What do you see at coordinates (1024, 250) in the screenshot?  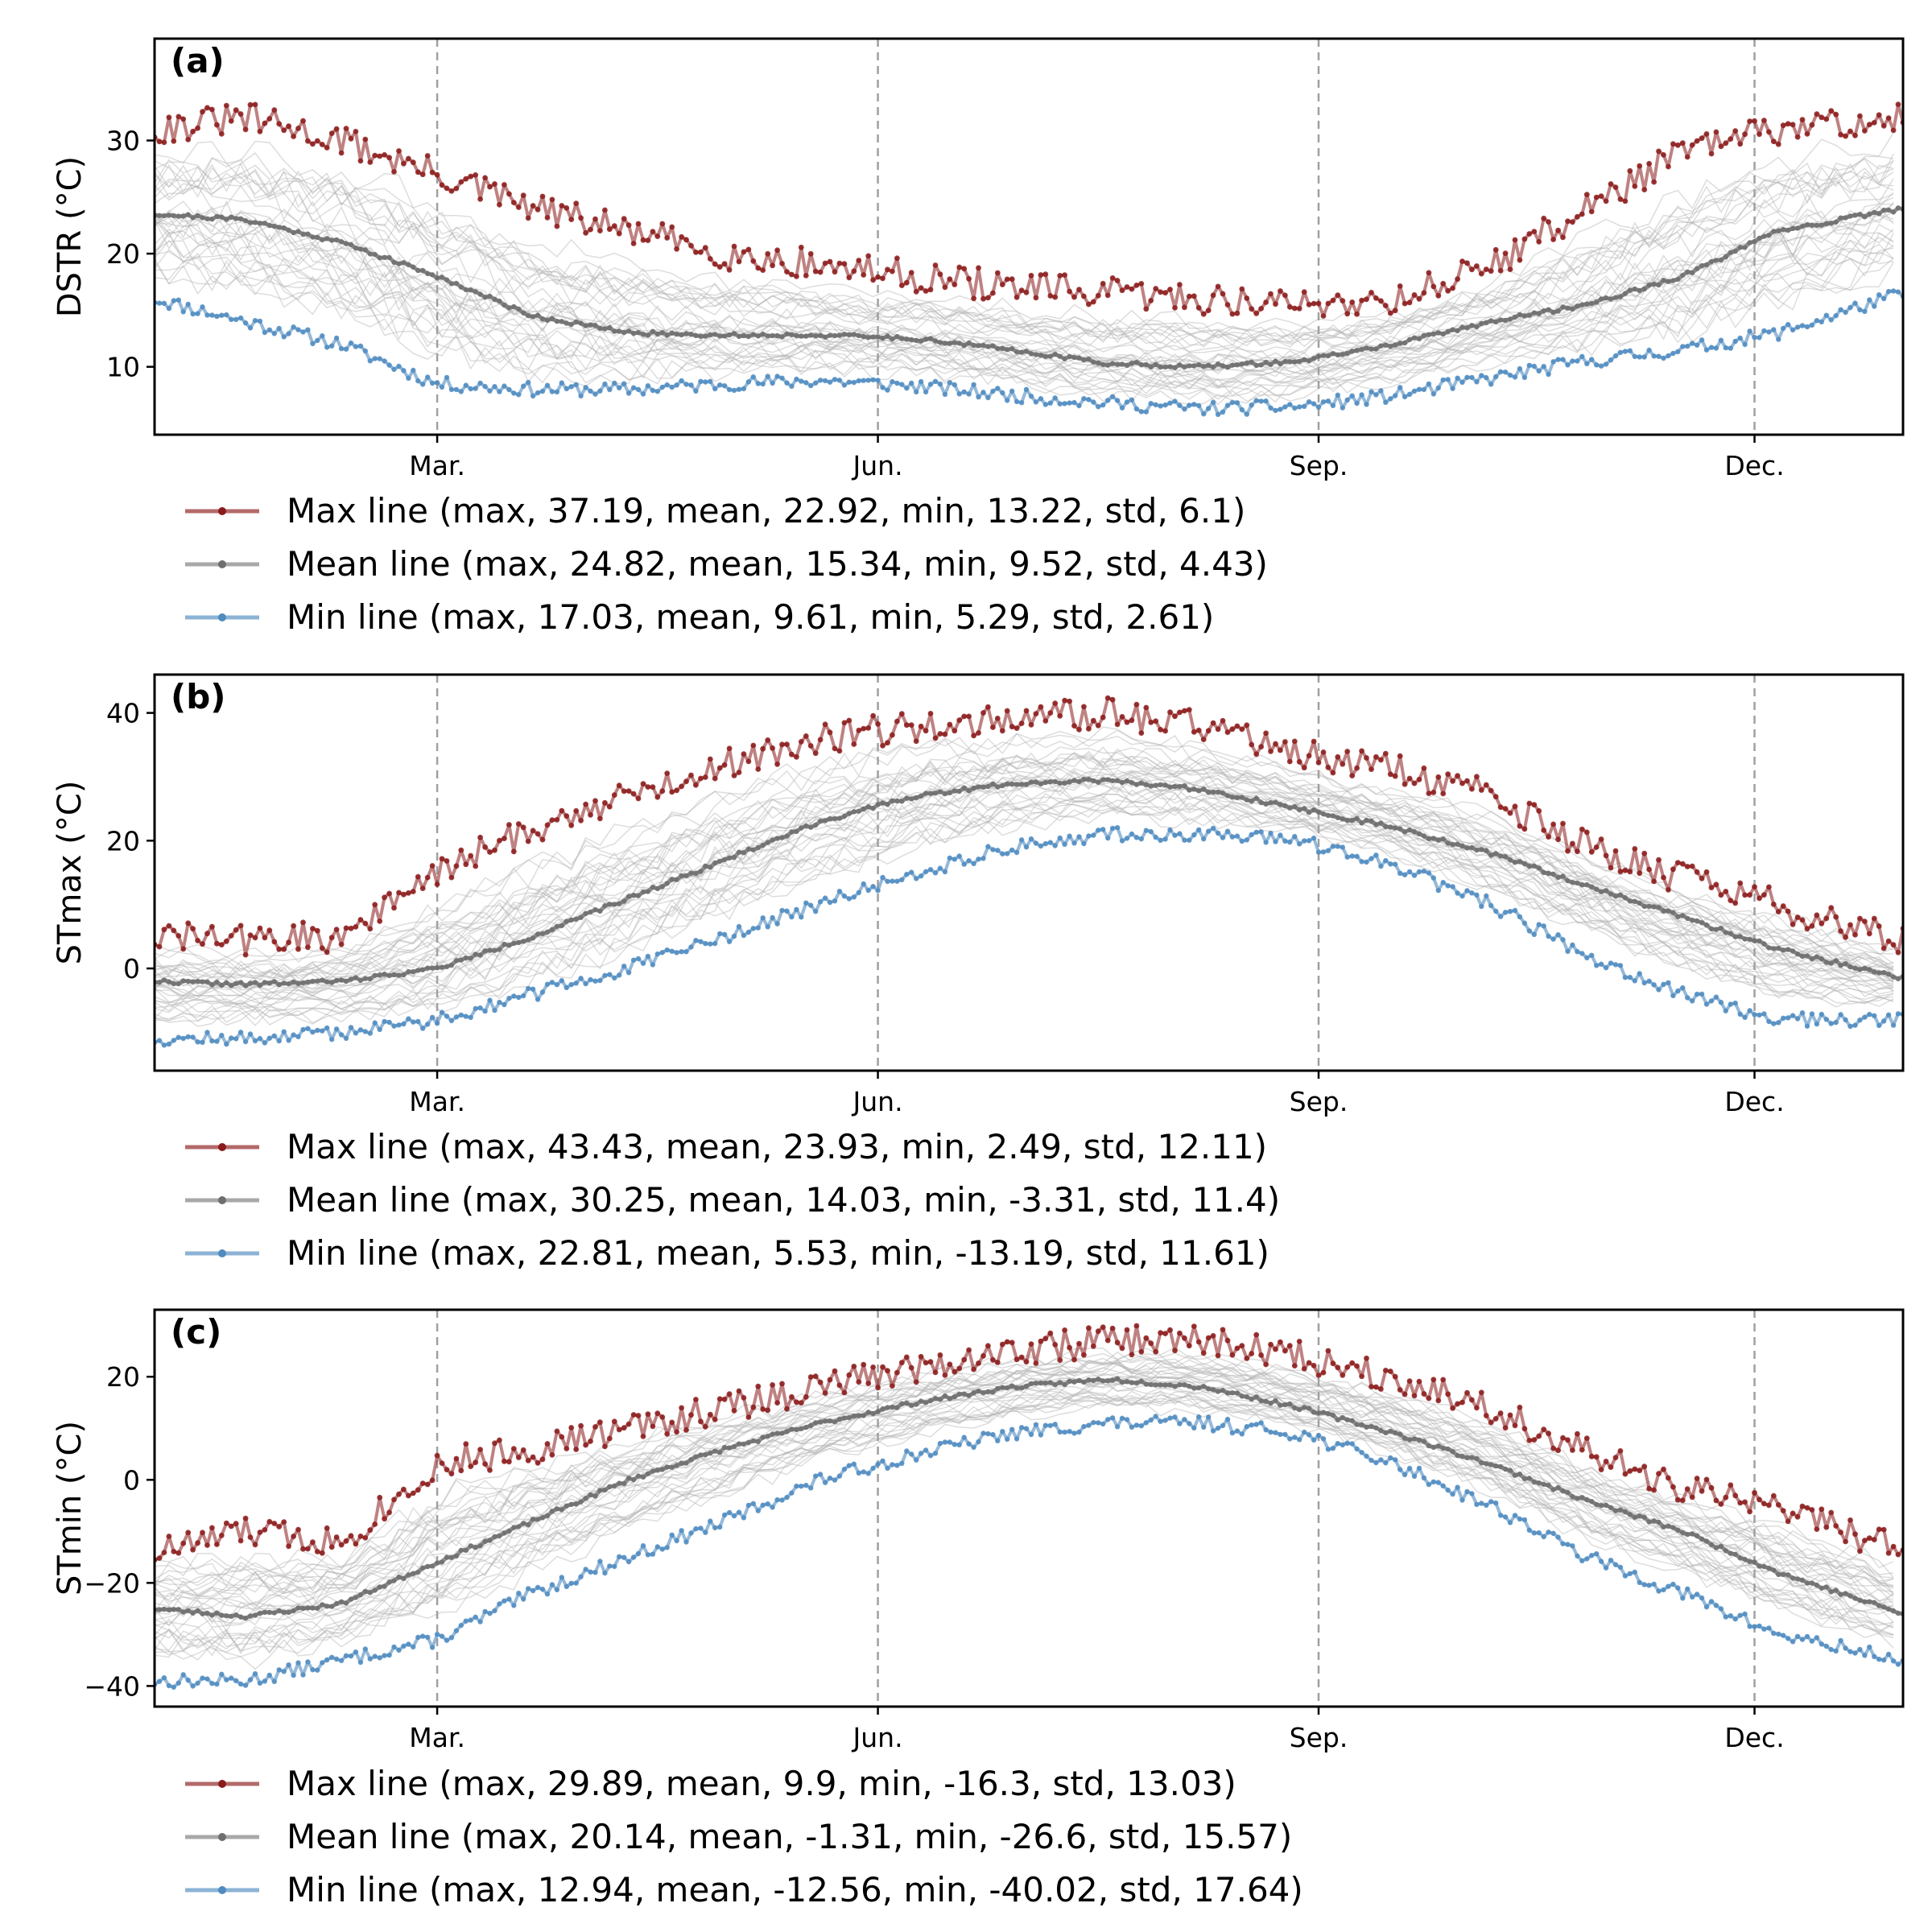 I see `ensemble-member-line` at bounding box center [1024, 250].